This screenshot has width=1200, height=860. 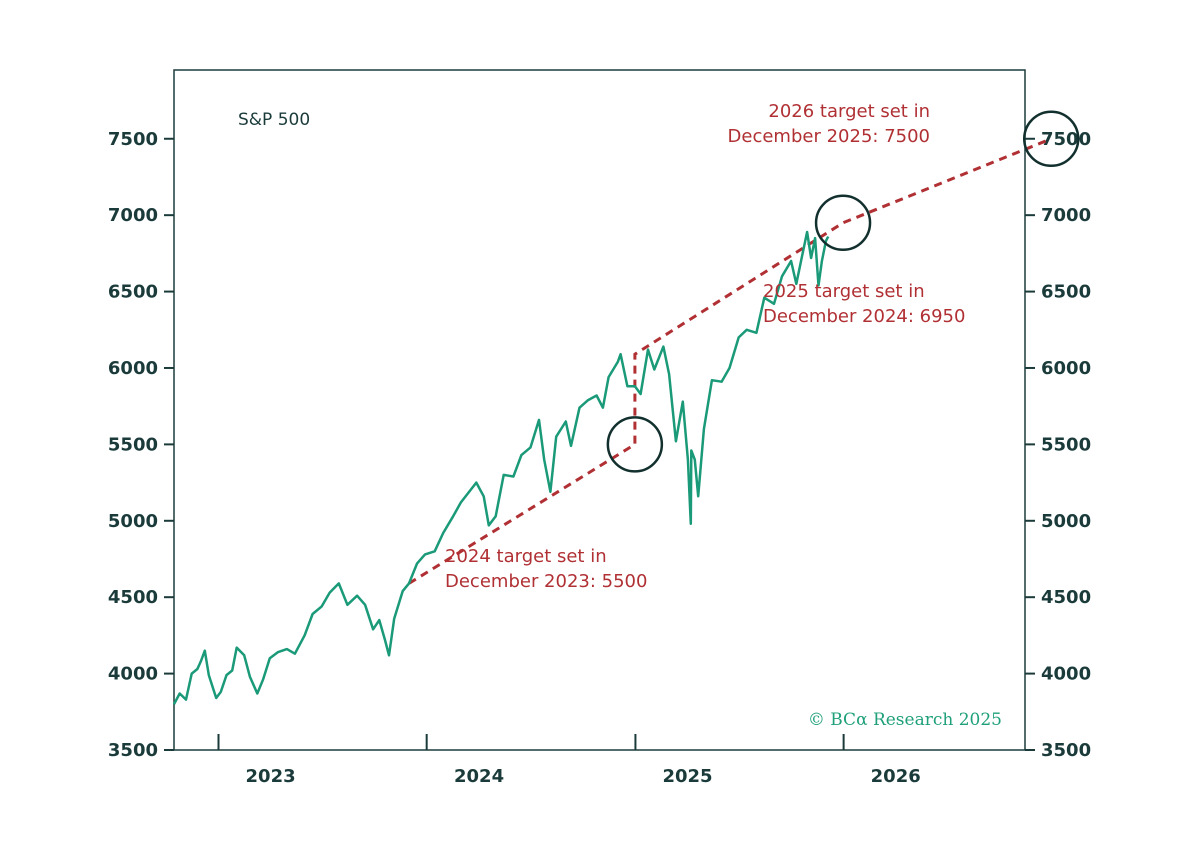 What do you see at coordinates (133, 597) in the screenshot?
I see `y-tick-label-left: 4500` at bounding box center [133, 597].